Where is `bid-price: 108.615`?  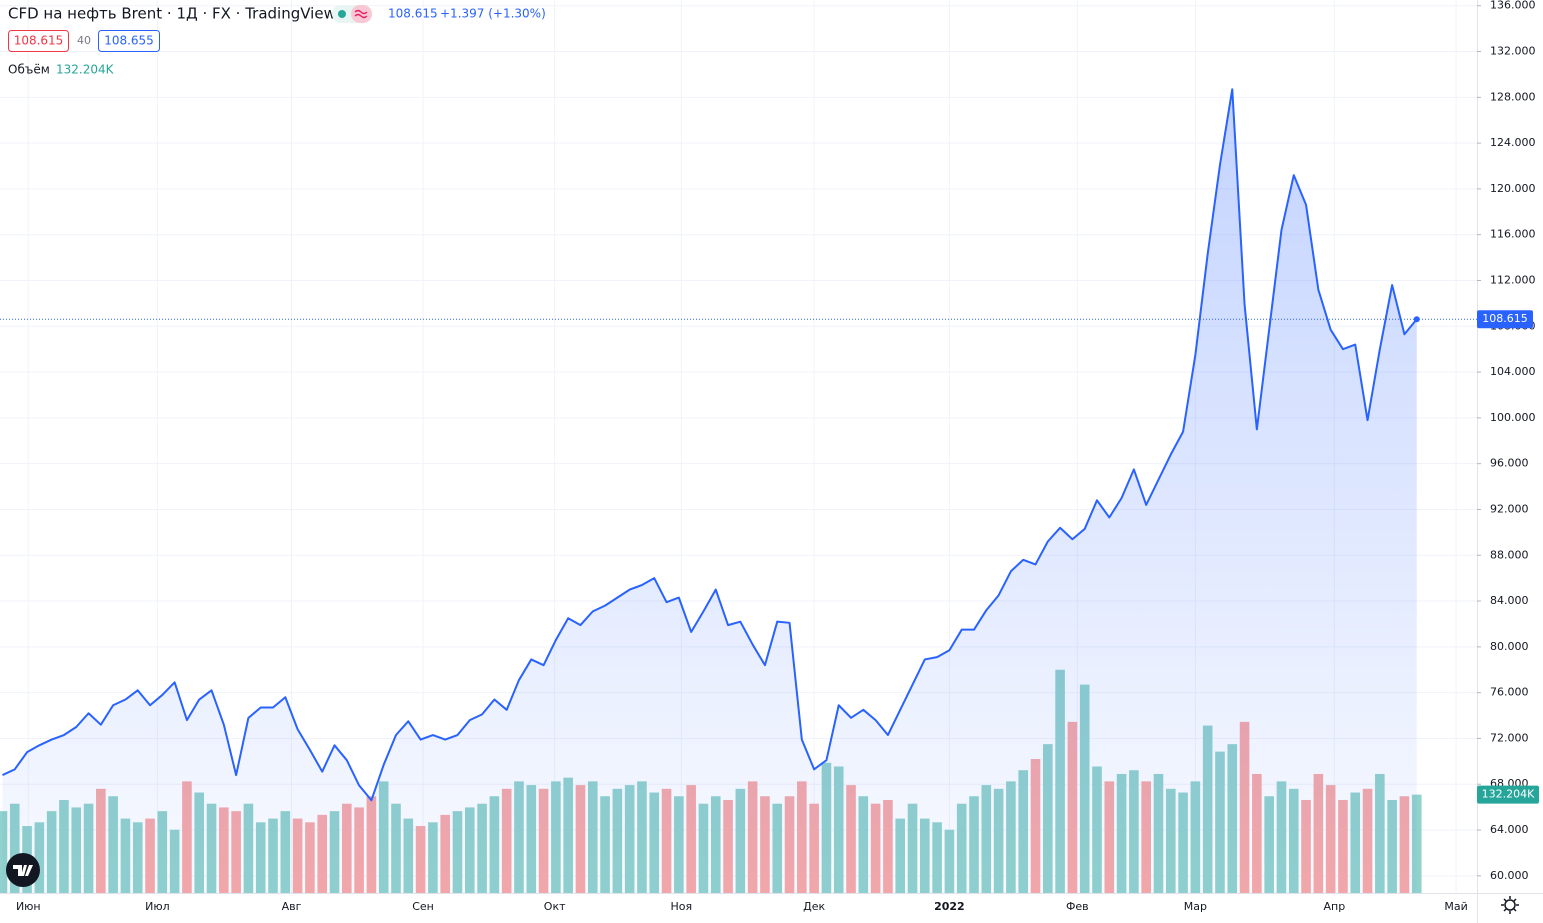
bid-price: 108.615 is located at coordinates (39, 41).